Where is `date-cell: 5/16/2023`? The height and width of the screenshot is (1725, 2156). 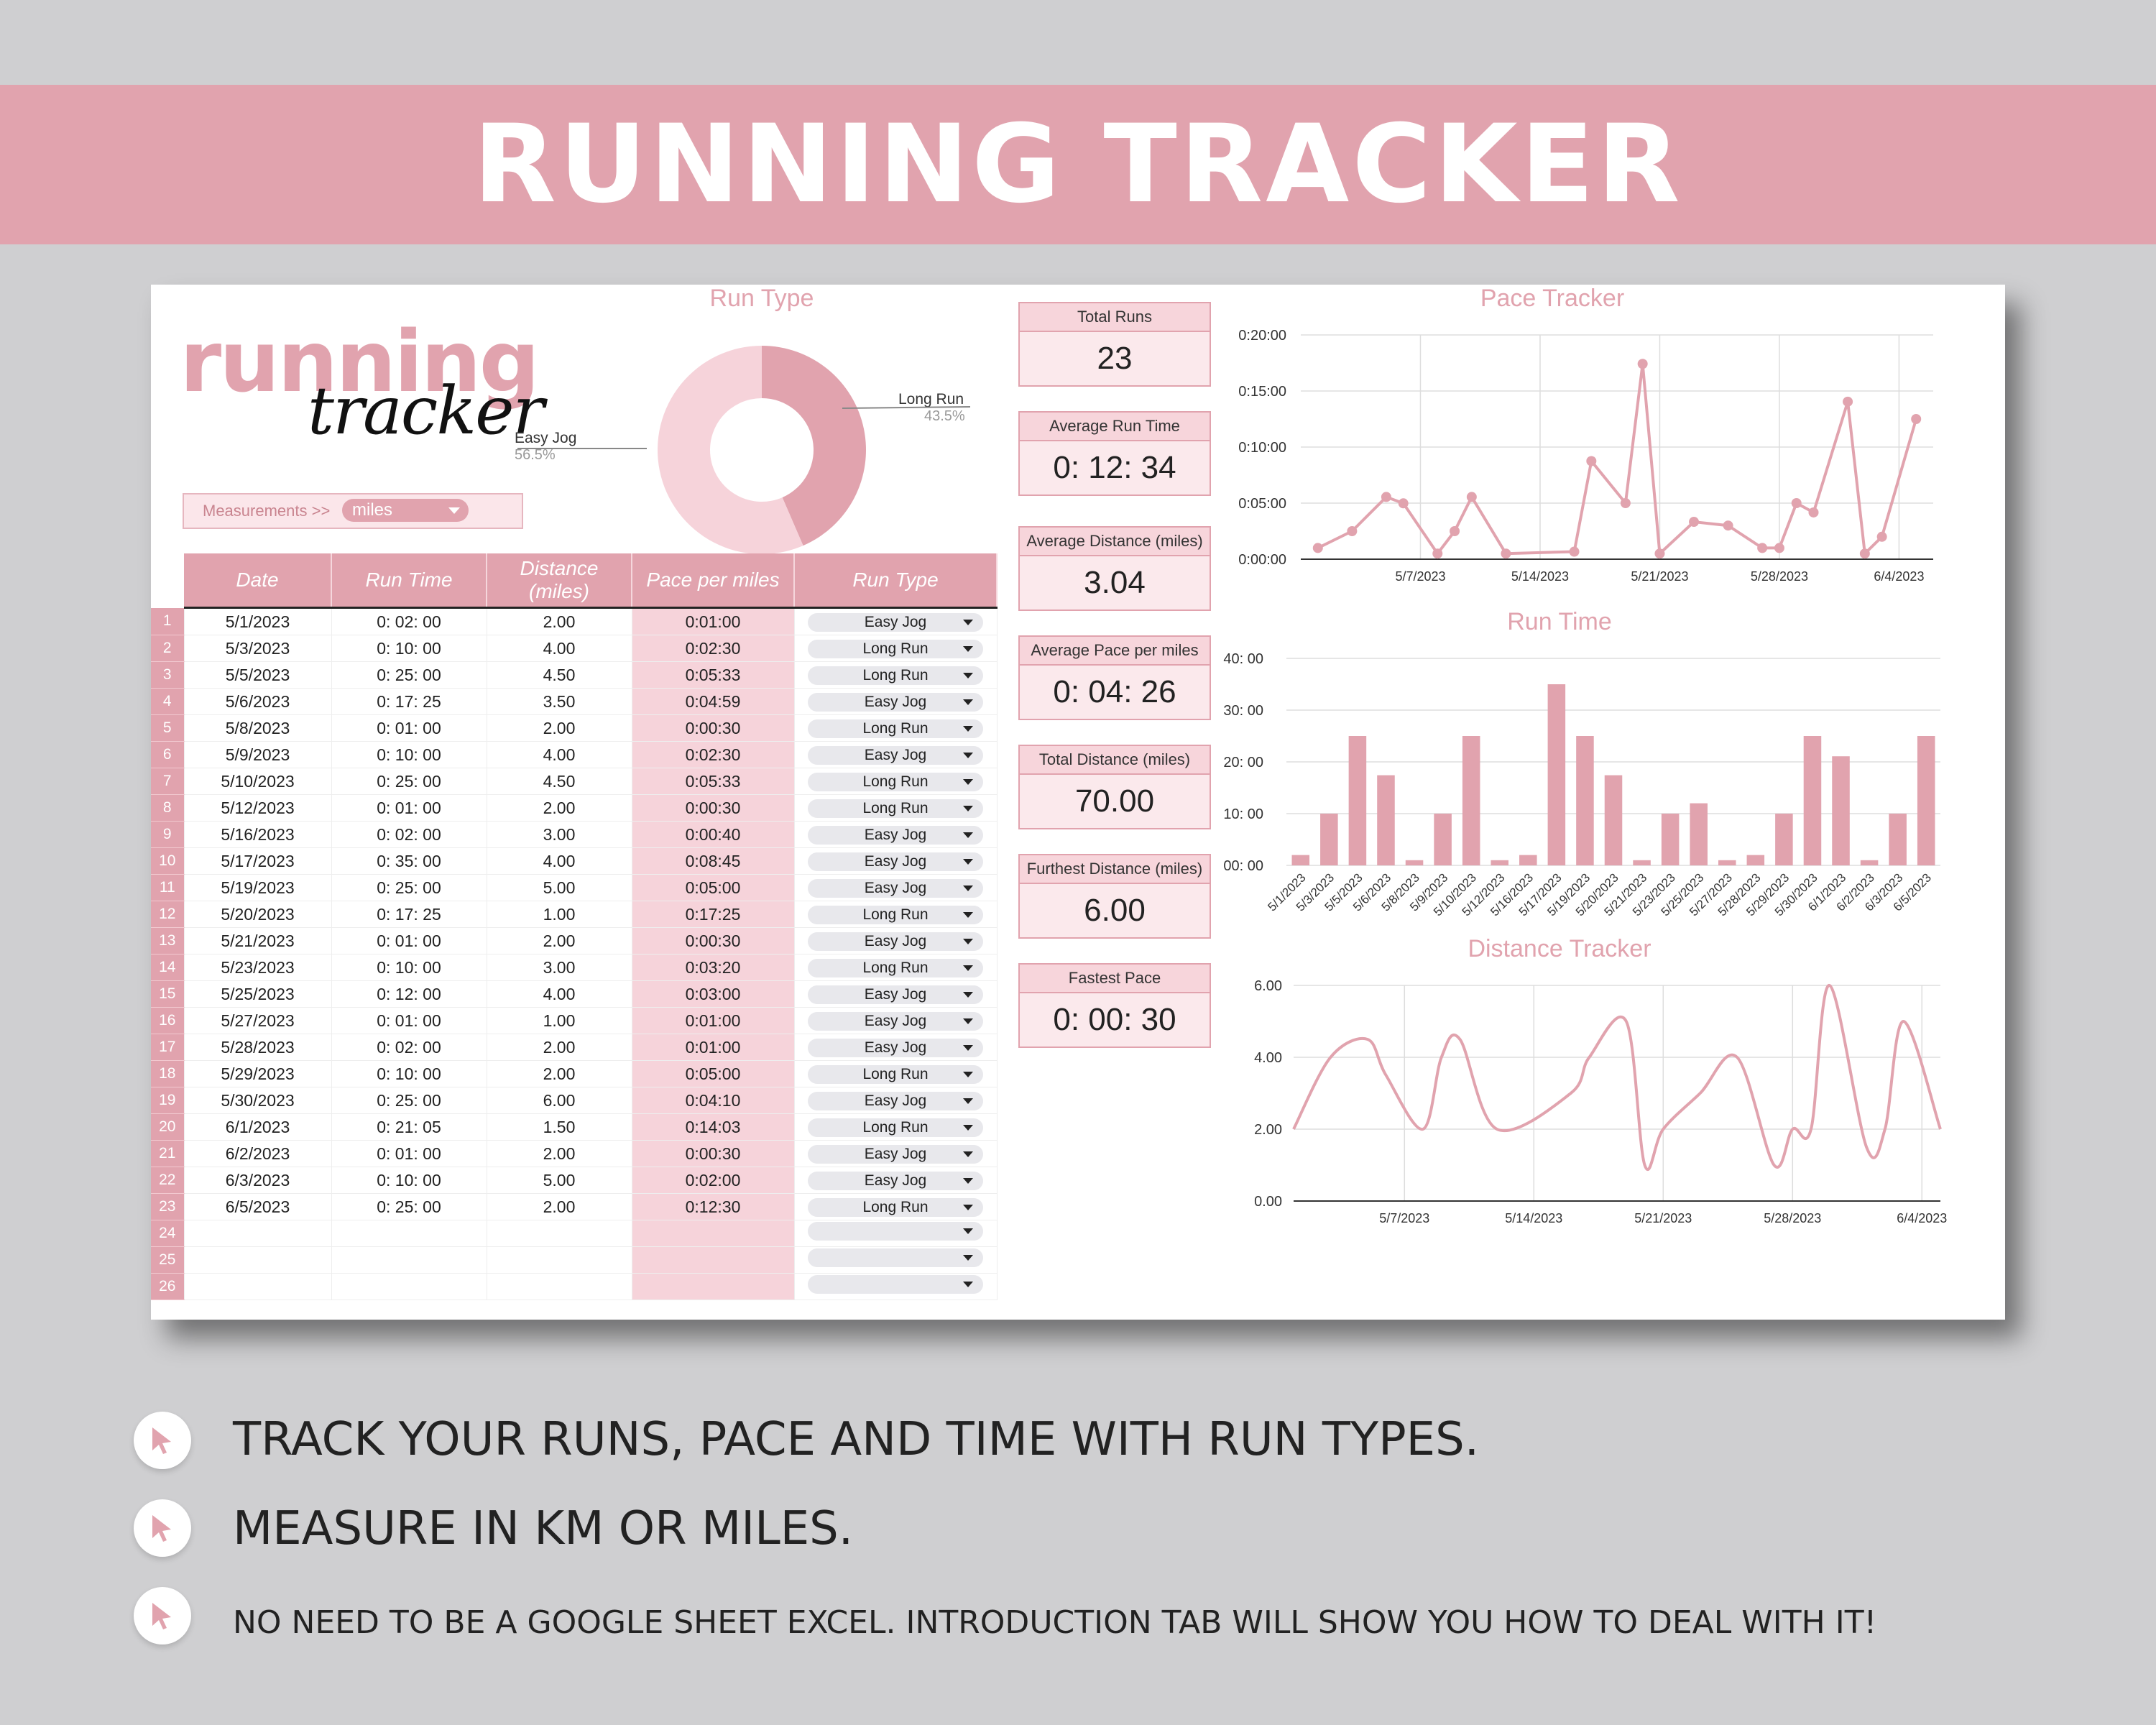
date-cell: 5/16/2023 is located at coordinates (258, 834).